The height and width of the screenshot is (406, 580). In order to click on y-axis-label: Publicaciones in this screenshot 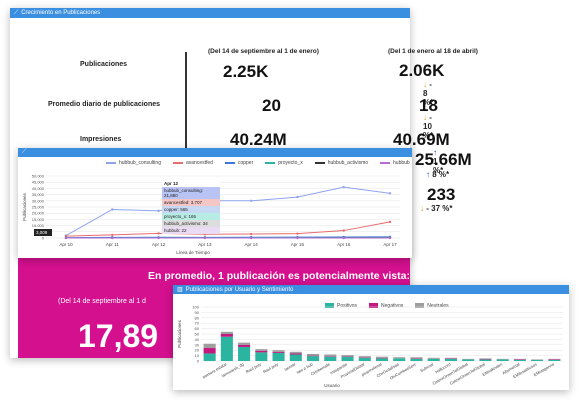, I will do `click(179, 333)`.